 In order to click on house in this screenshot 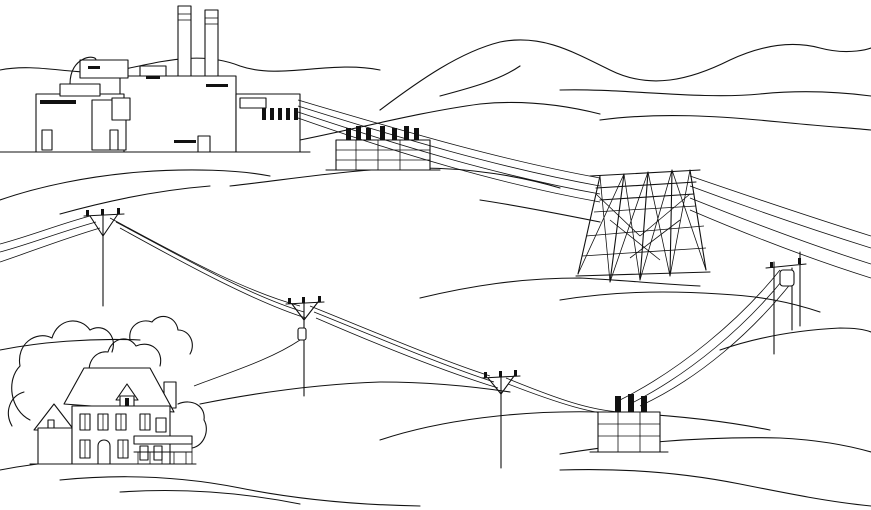, I will do `click(113, 416)`.